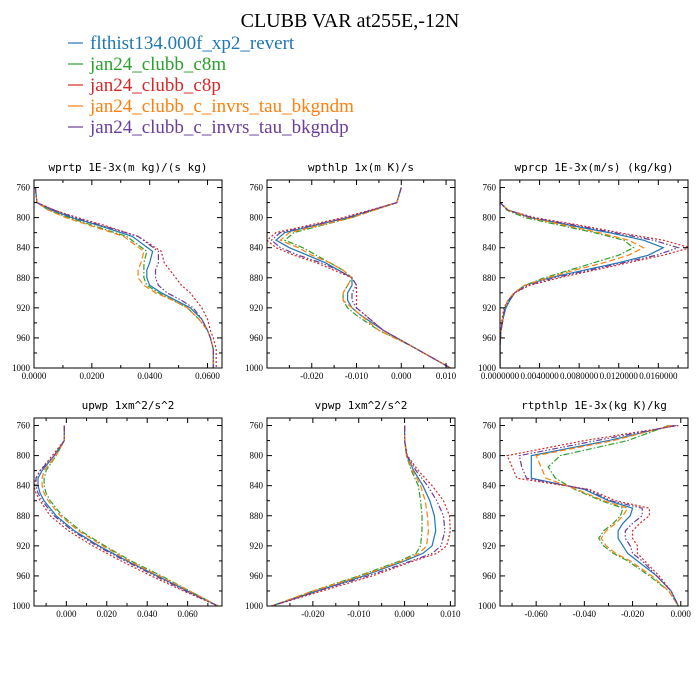 This screenshot has height=700, width=700. What do you see at coordinates (211, 106) in the screenshot?
I see `legend-entry: jan24_clubb_c_invrs_tau_bkgndm` at bounding box center [211, 106].